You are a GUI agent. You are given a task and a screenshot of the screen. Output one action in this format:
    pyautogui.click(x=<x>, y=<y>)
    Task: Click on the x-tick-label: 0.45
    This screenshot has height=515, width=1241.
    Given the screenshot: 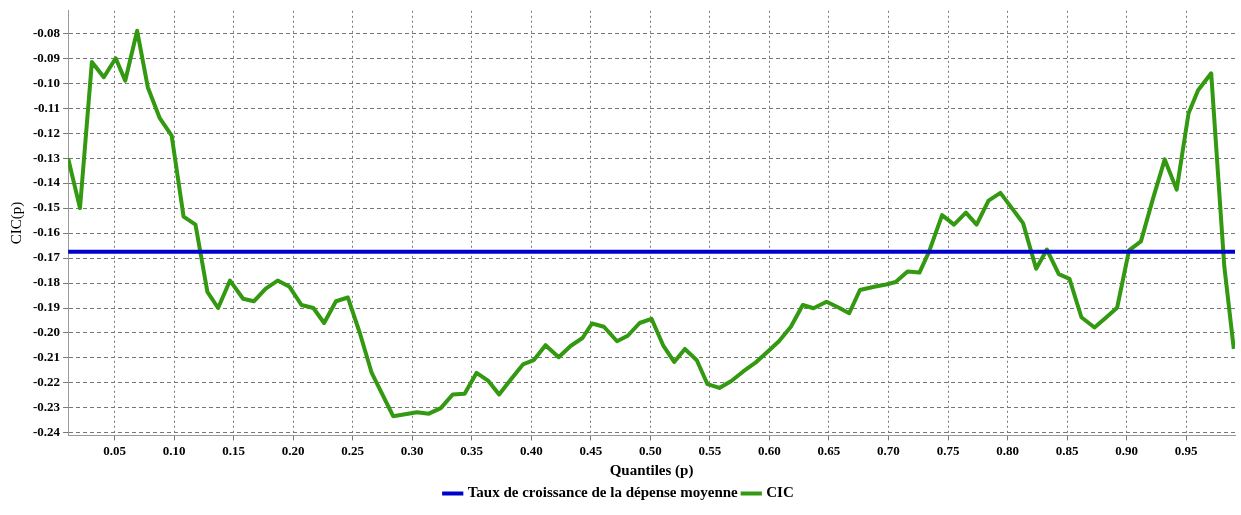 What is the action you would take?
    pyautogui.click(x=591, y=450)
    